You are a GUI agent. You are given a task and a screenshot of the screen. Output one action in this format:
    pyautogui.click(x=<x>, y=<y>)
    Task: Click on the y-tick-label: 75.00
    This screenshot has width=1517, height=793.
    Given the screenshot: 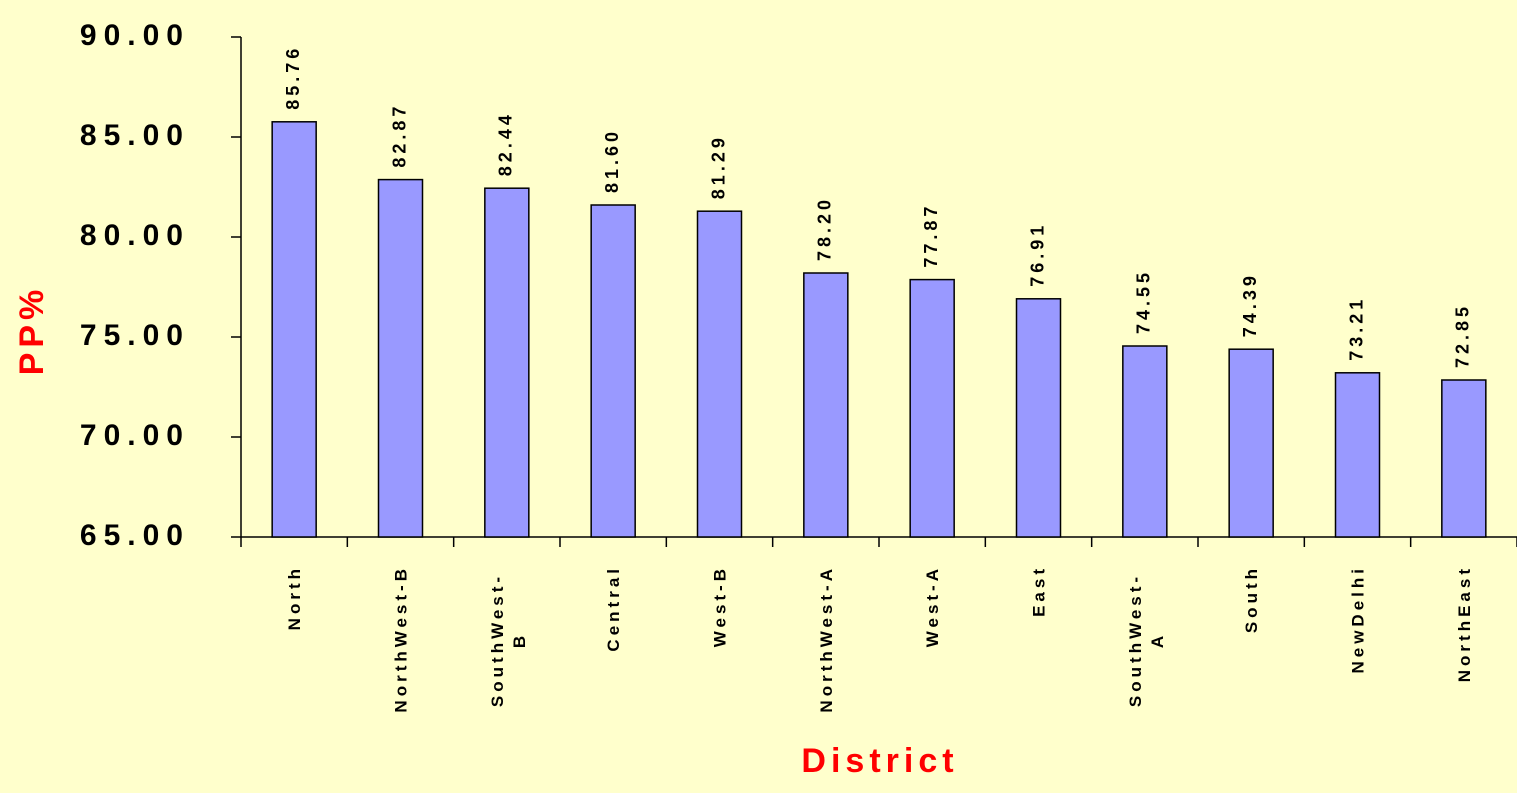 What is the action you would take?
    pyautogui.click(x=135, y=335)
    